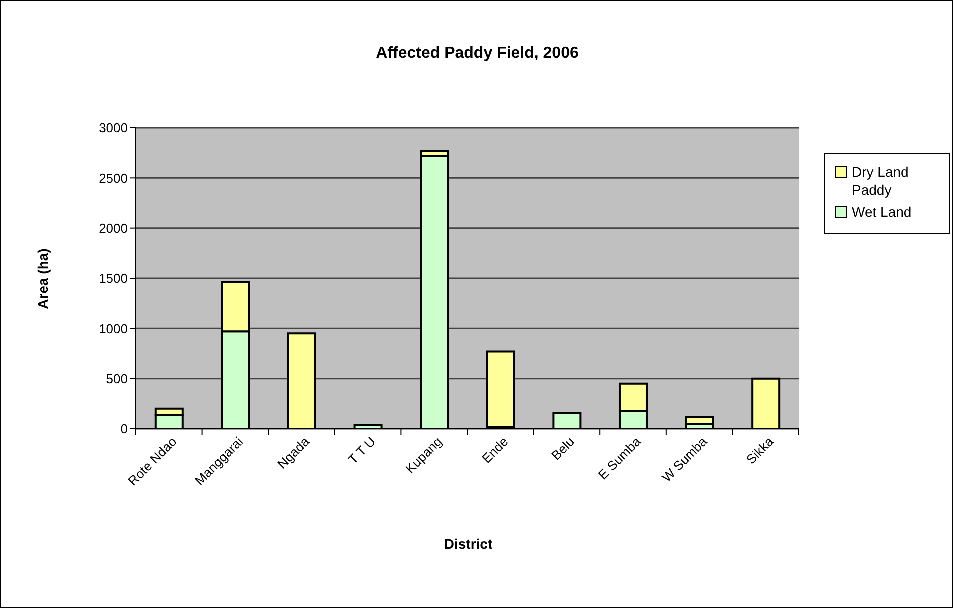 The width and height of the screenshot is (953, 608). What do you see at coordinates (881, 181) in the screenshot?
I see `legend-label: Dry Land Paddy` at bounding box center [881, 181].